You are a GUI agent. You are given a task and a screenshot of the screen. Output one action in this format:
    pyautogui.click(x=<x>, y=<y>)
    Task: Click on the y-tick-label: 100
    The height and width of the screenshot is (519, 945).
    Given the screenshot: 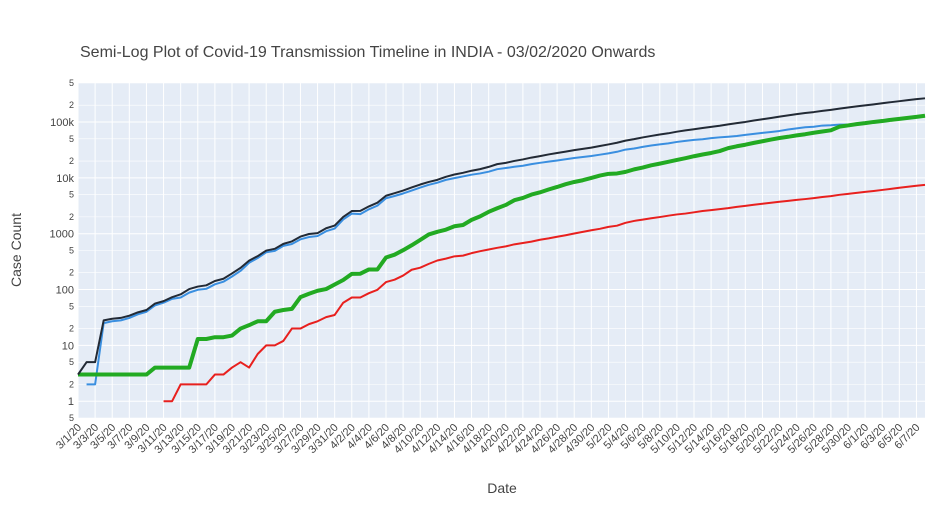 What is the action you would take?
    pyautogui.click(x=65, y=291)
    